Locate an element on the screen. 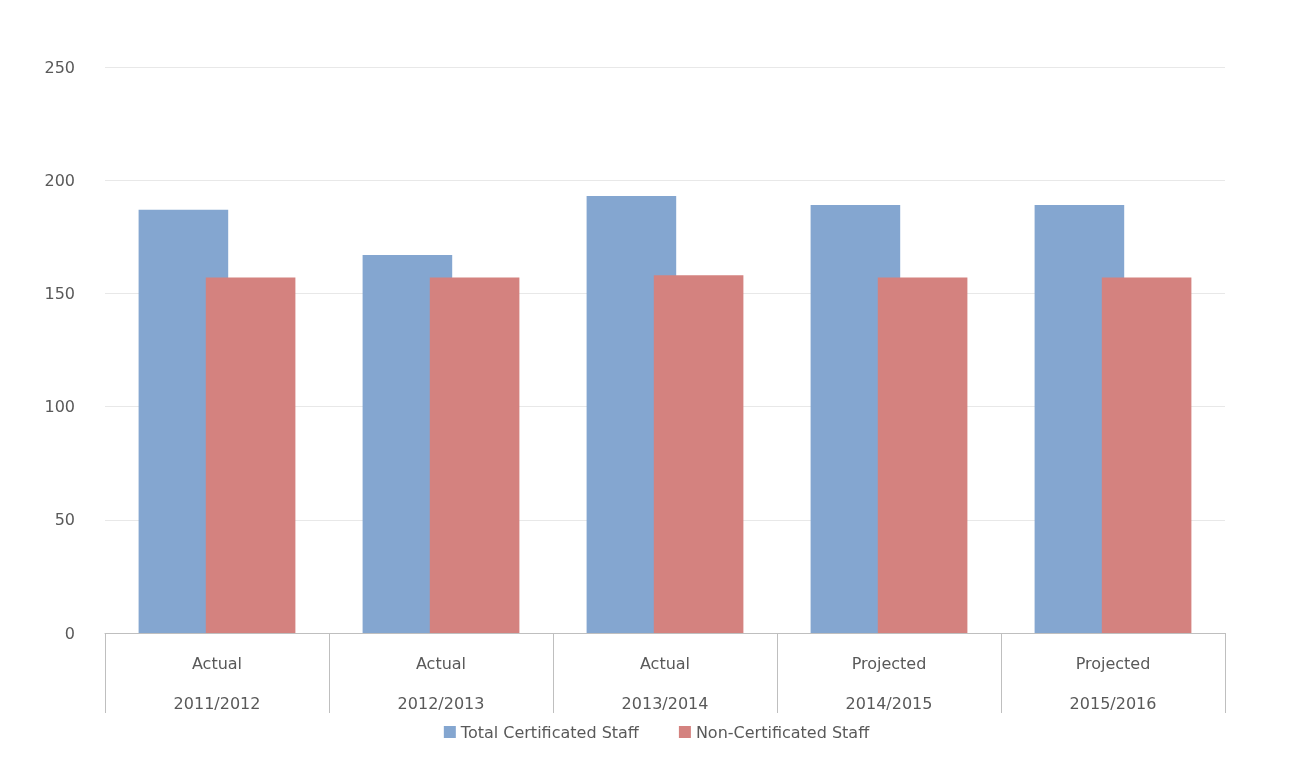 Image resolution: width=1313 pixels, height=763 pixels. category-label: Actual 2012/2013 is located at coordinates (441, 683).